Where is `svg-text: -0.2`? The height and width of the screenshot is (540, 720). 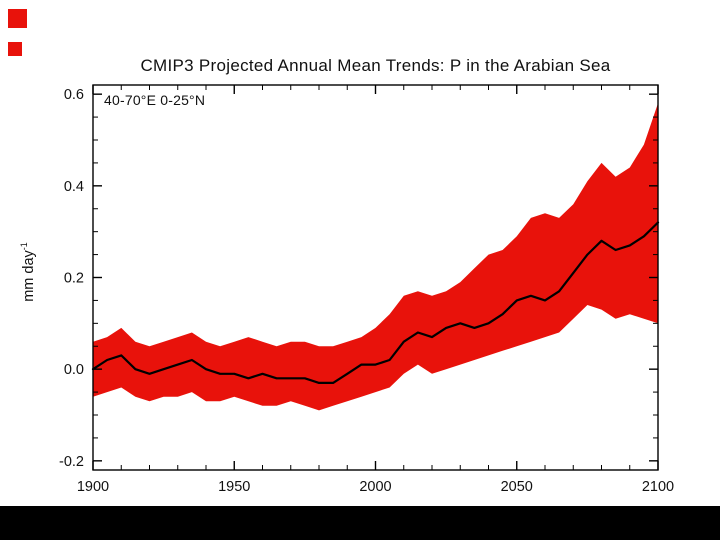
svg-text: -0.2 is located at coordinates (71, 462).